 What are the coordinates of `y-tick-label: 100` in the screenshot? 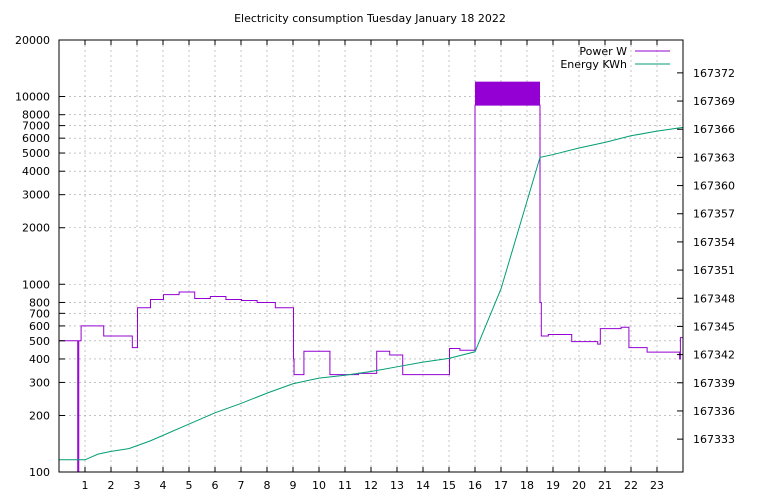 It's located at (39, 472).